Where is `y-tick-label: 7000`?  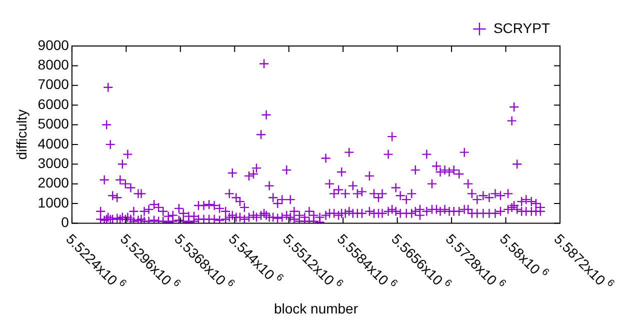
y-tick-label: 7000 is located at coordinates (54, 84).